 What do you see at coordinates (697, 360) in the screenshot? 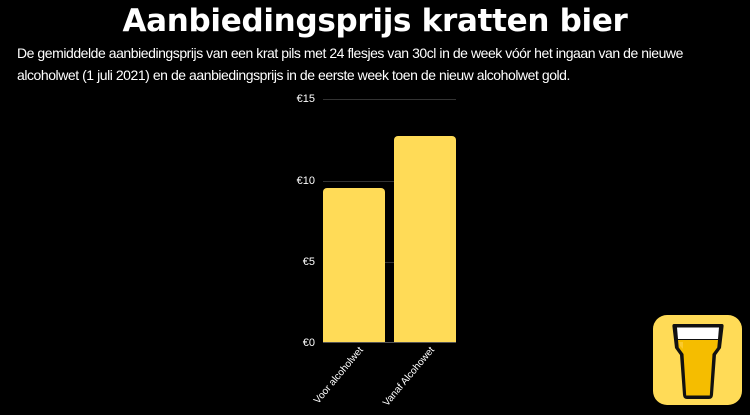
I see `beer-glass-icon` at bounding box center [697, 360].